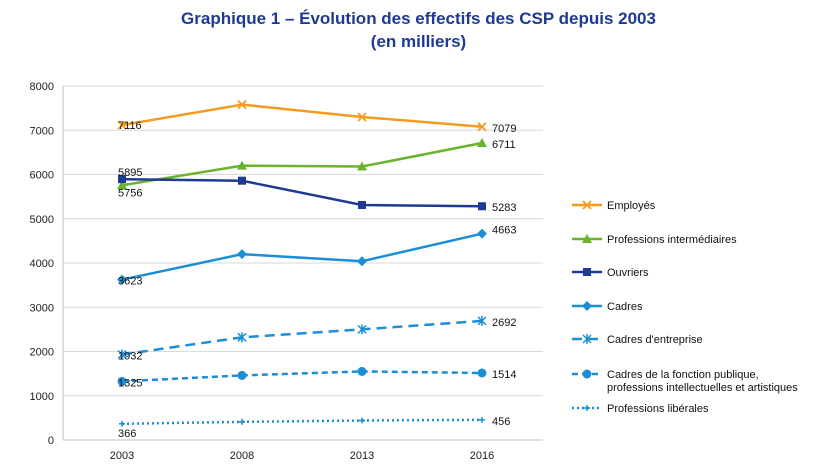  I want to click on data-label: 1932, so click(130, 357).